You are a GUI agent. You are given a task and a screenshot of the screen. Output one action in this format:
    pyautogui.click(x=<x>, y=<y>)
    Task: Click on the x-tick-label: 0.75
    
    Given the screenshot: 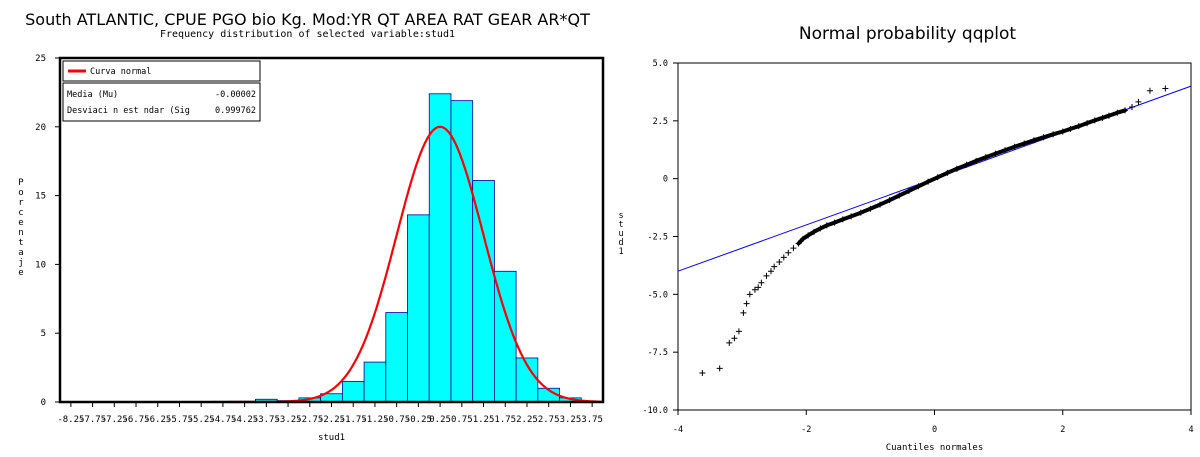 What is the action you would take?
    pyautogui.click(x=462, y=420)
    